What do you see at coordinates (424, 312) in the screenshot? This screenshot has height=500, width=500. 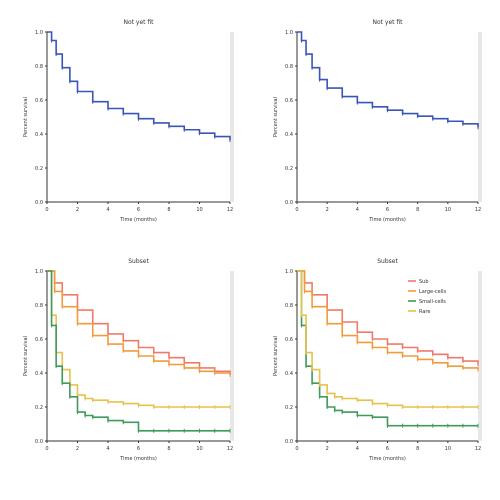 I see `legend-label: Rare` at bounding box center [424, 312].